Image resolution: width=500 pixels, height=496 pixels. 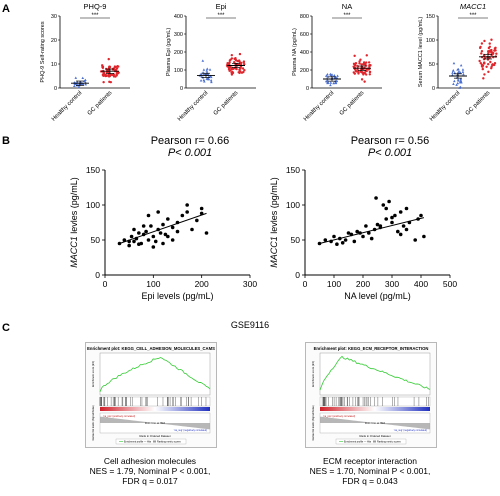 I want to click on zero-cross-label: Zero cross at 7816, so click(x=375, y=423).